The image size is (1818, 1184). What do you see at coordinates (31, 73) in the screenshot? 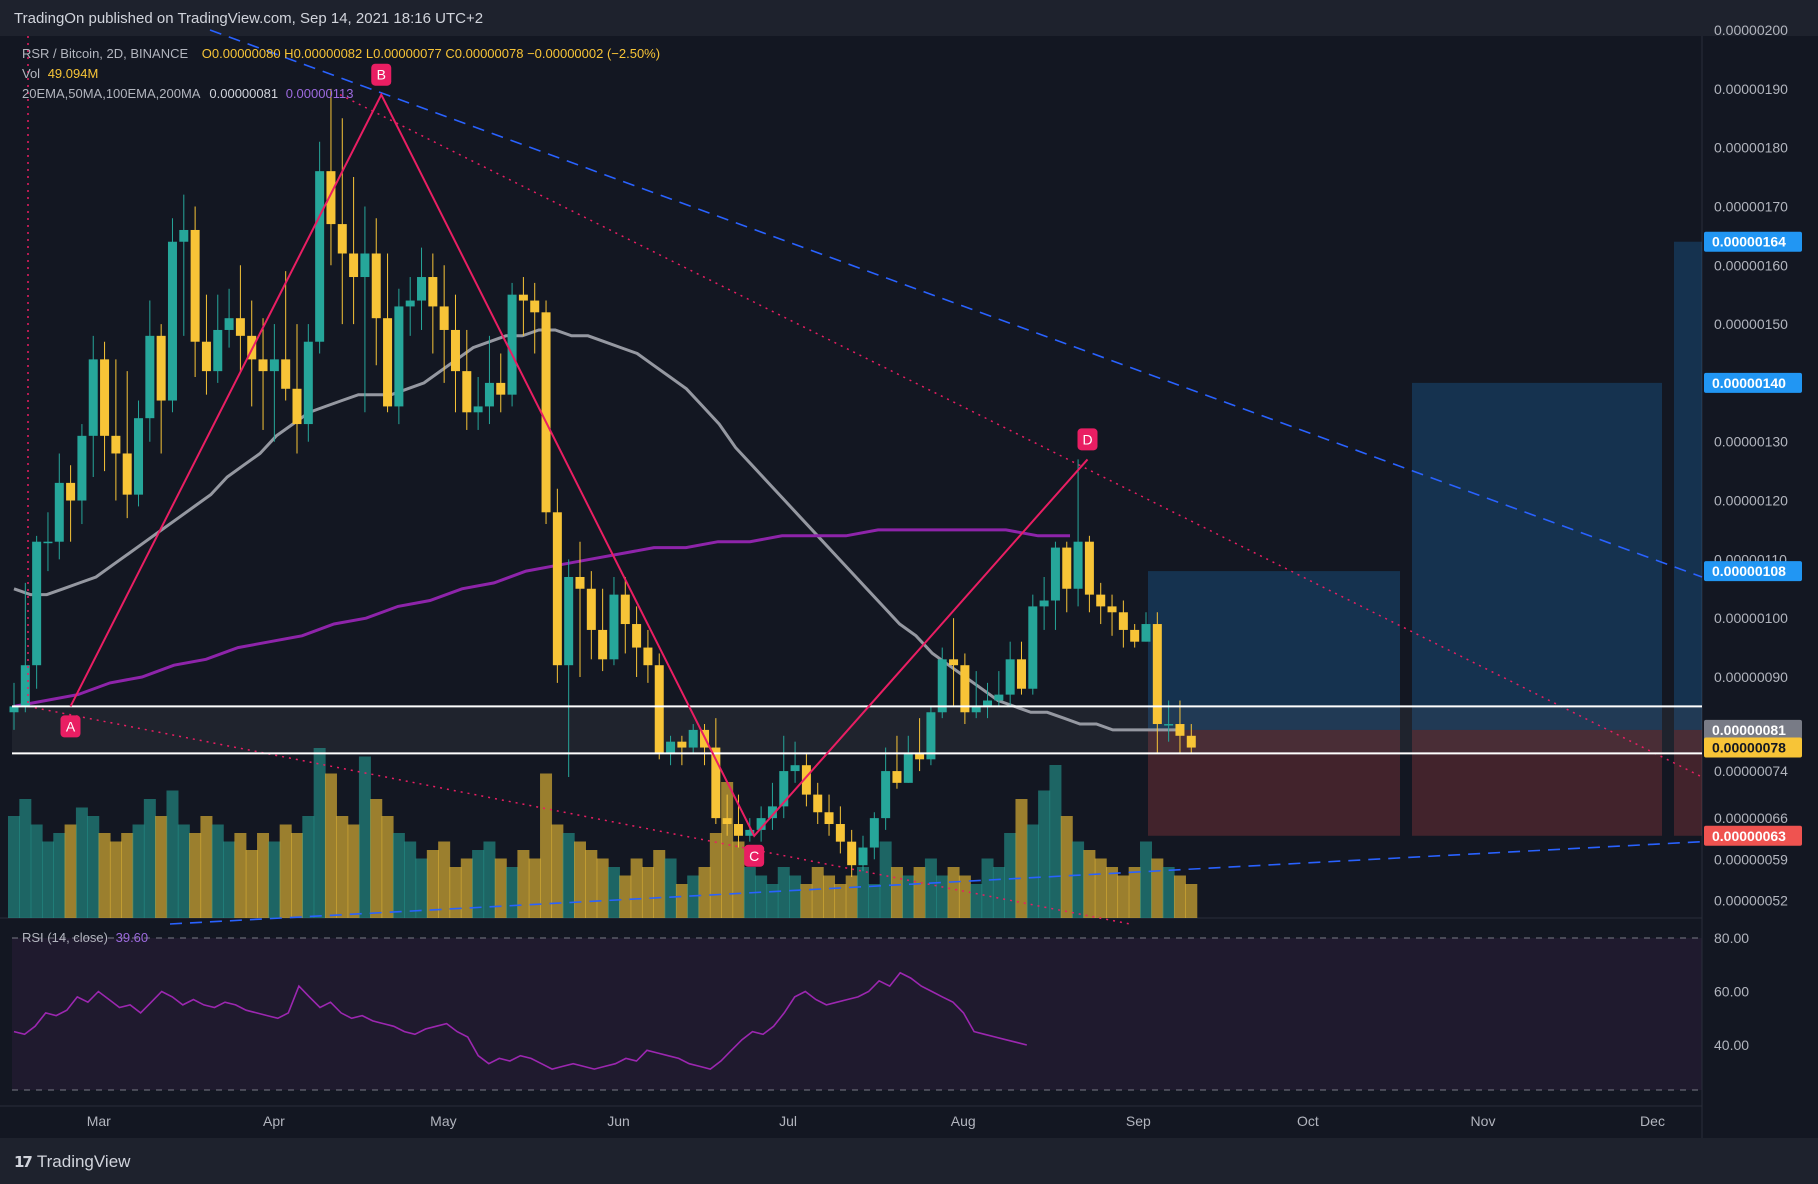
I see `volume-label: Vol` at bounding box center [31, 73].